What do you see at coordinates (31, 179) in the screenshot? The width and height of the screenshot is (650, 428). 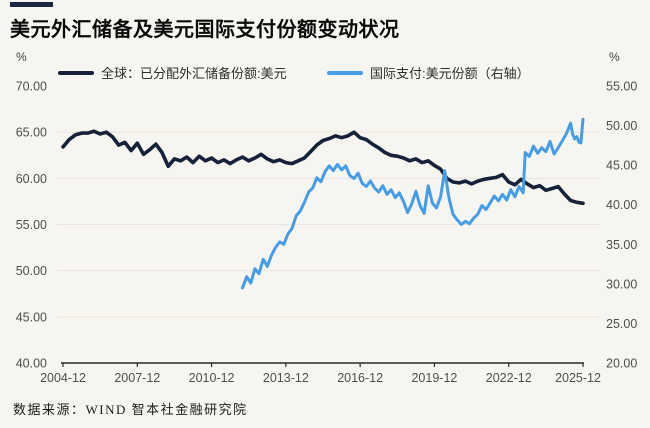 I see `left-axis-tick-label: 60.00` at bounding box center [31, 179].